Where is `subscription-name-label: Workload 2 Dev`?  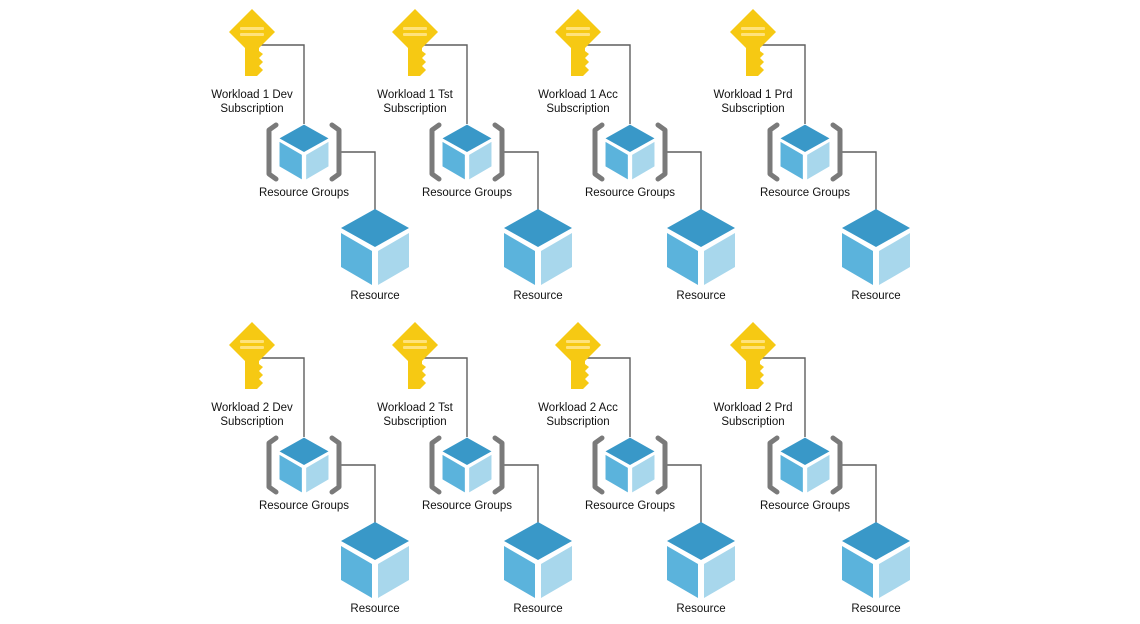
subscription-name-label: Workload 2 Dev is located at coordinates (252, 408).